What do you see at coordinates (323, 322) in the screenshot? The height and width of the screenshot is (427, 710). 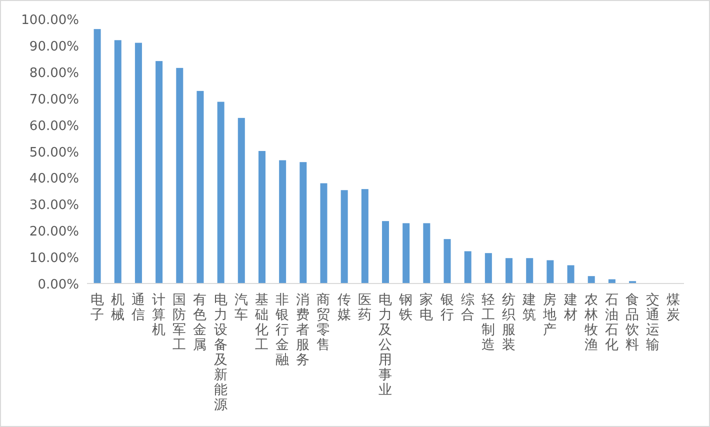 I see `x-tick-label: 商贸零售` at bounding box center [323, 322].